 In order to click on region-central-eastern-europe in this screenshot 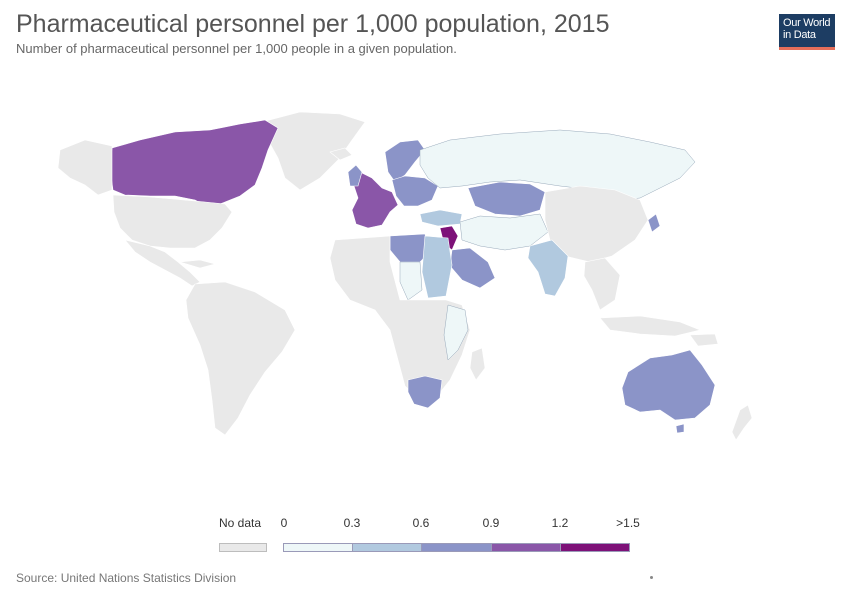, I will do `click(415, 191)`.